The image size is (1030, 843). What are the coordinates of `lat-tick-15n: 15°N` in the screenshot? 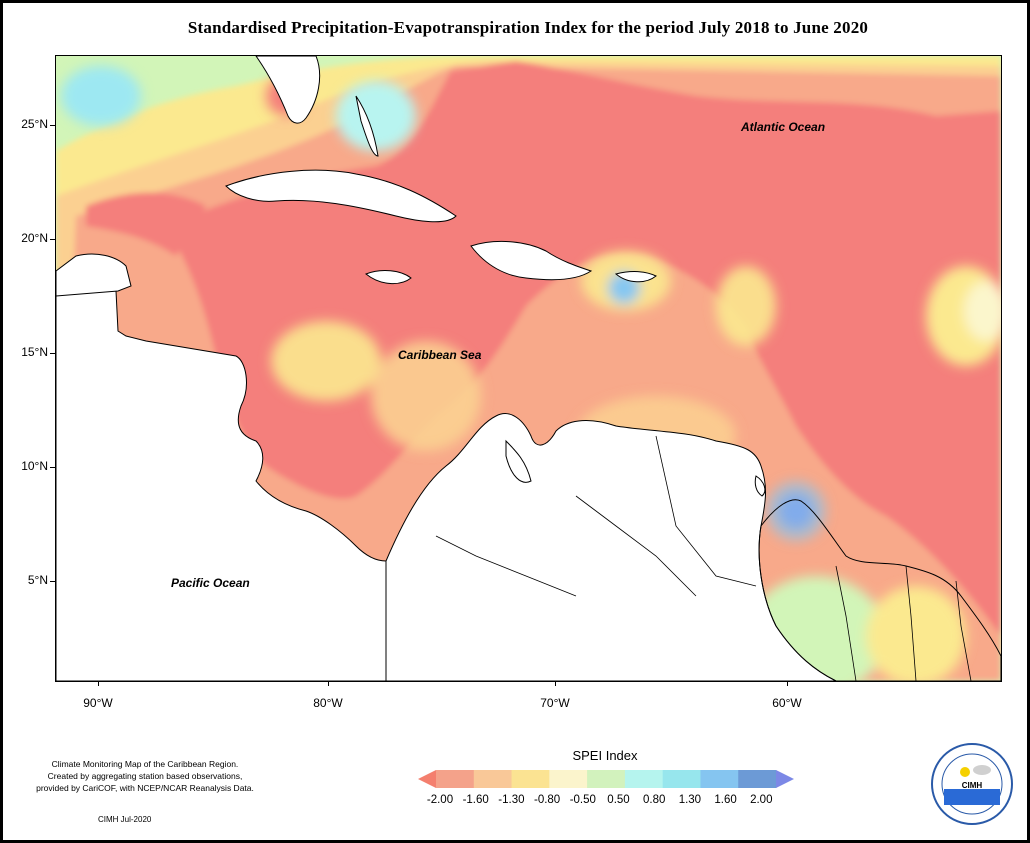 It's located at (34, 352).